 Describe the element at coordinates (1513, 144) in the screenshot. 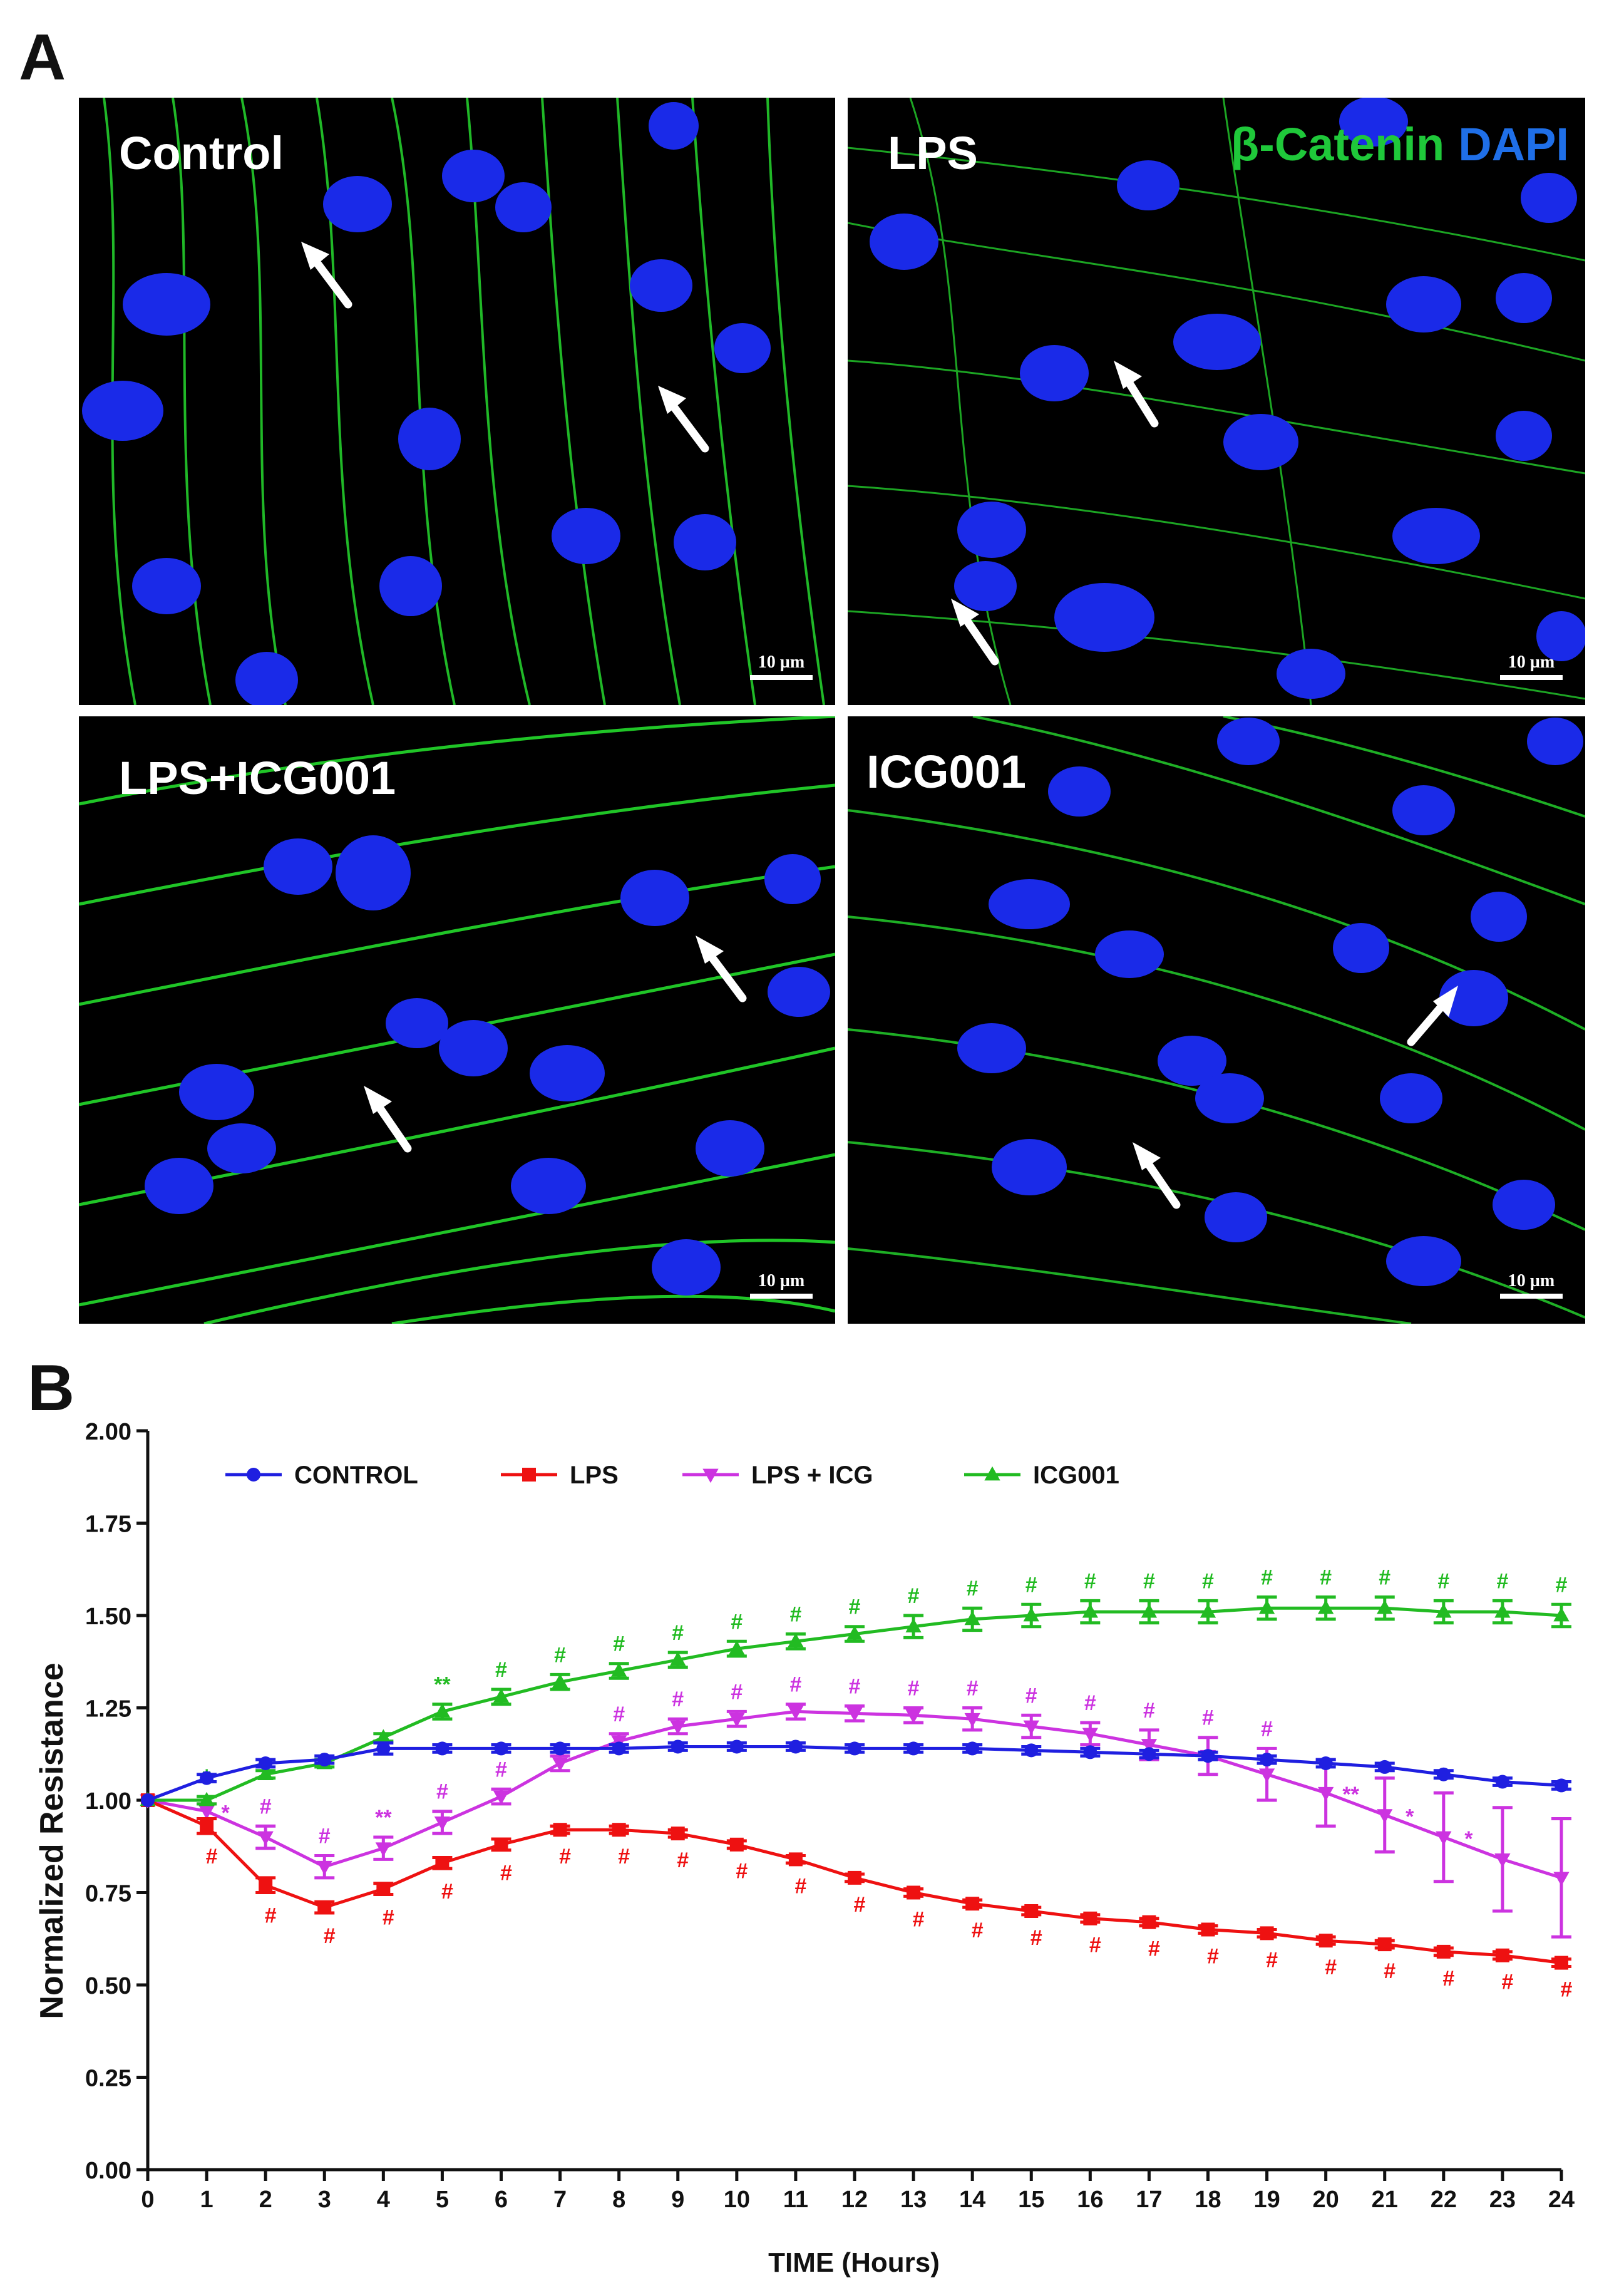

I see `stain-legend-blue: DAPI` at that location.